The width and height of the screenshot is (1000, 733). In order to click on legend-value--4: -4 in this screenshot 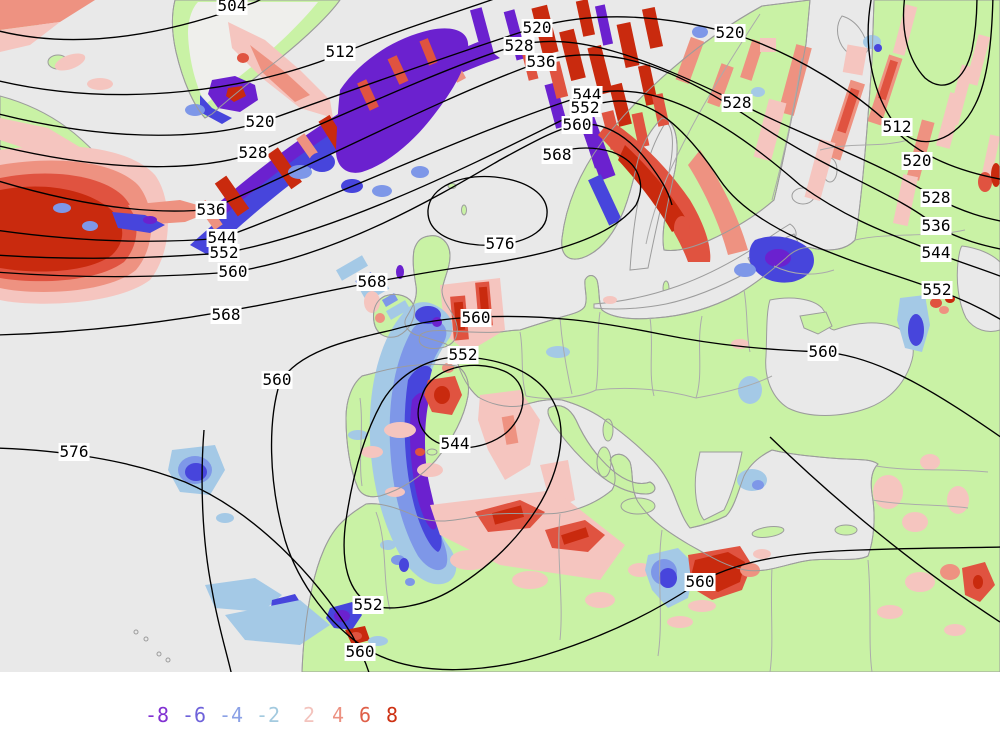, I will do `click(231, 715)`.